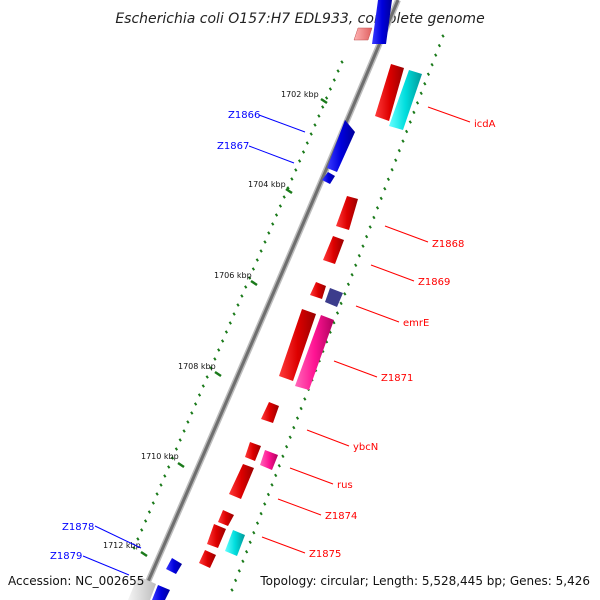 The height and width of the screenshot is (600, 600). What do you see at coordinates (207, 559) in the screenshot?
I see `gene-Z1875-c` at bounding box center [207, 559].